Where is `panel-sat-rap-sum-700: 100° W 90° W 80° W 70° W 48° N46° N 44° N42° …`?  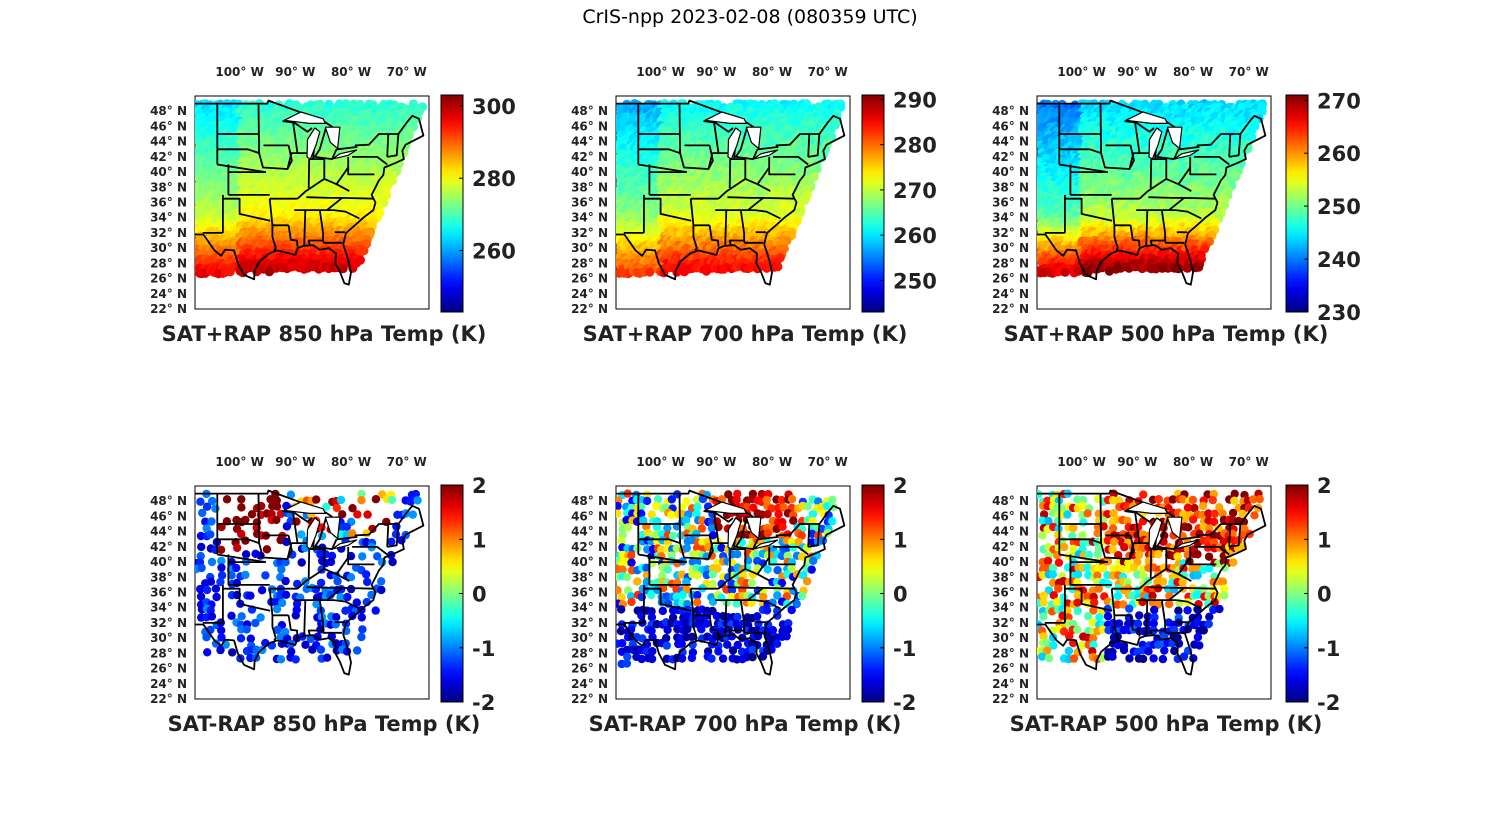 panel-sat-rap-sum-700: 100° W 90° W 80° W 70° W 48° N46° N 44° N42° … is located at coordinates (754, 205).